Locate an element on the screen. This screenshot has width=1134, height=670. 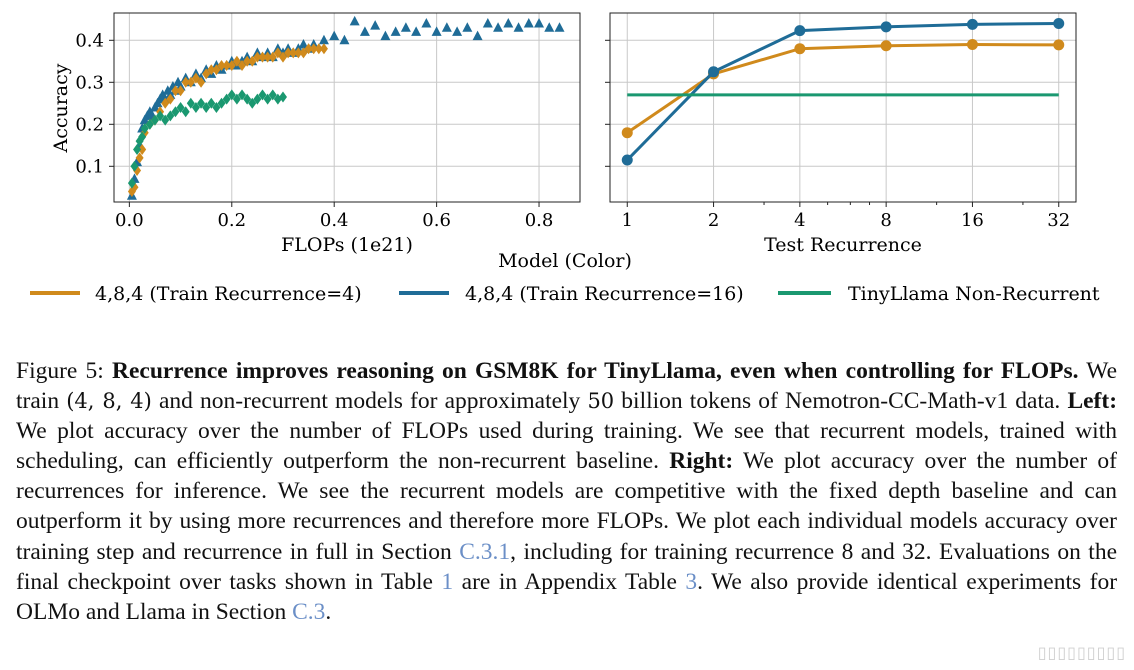
caption-label: Figure 5: is located at coordinates (60, 371).